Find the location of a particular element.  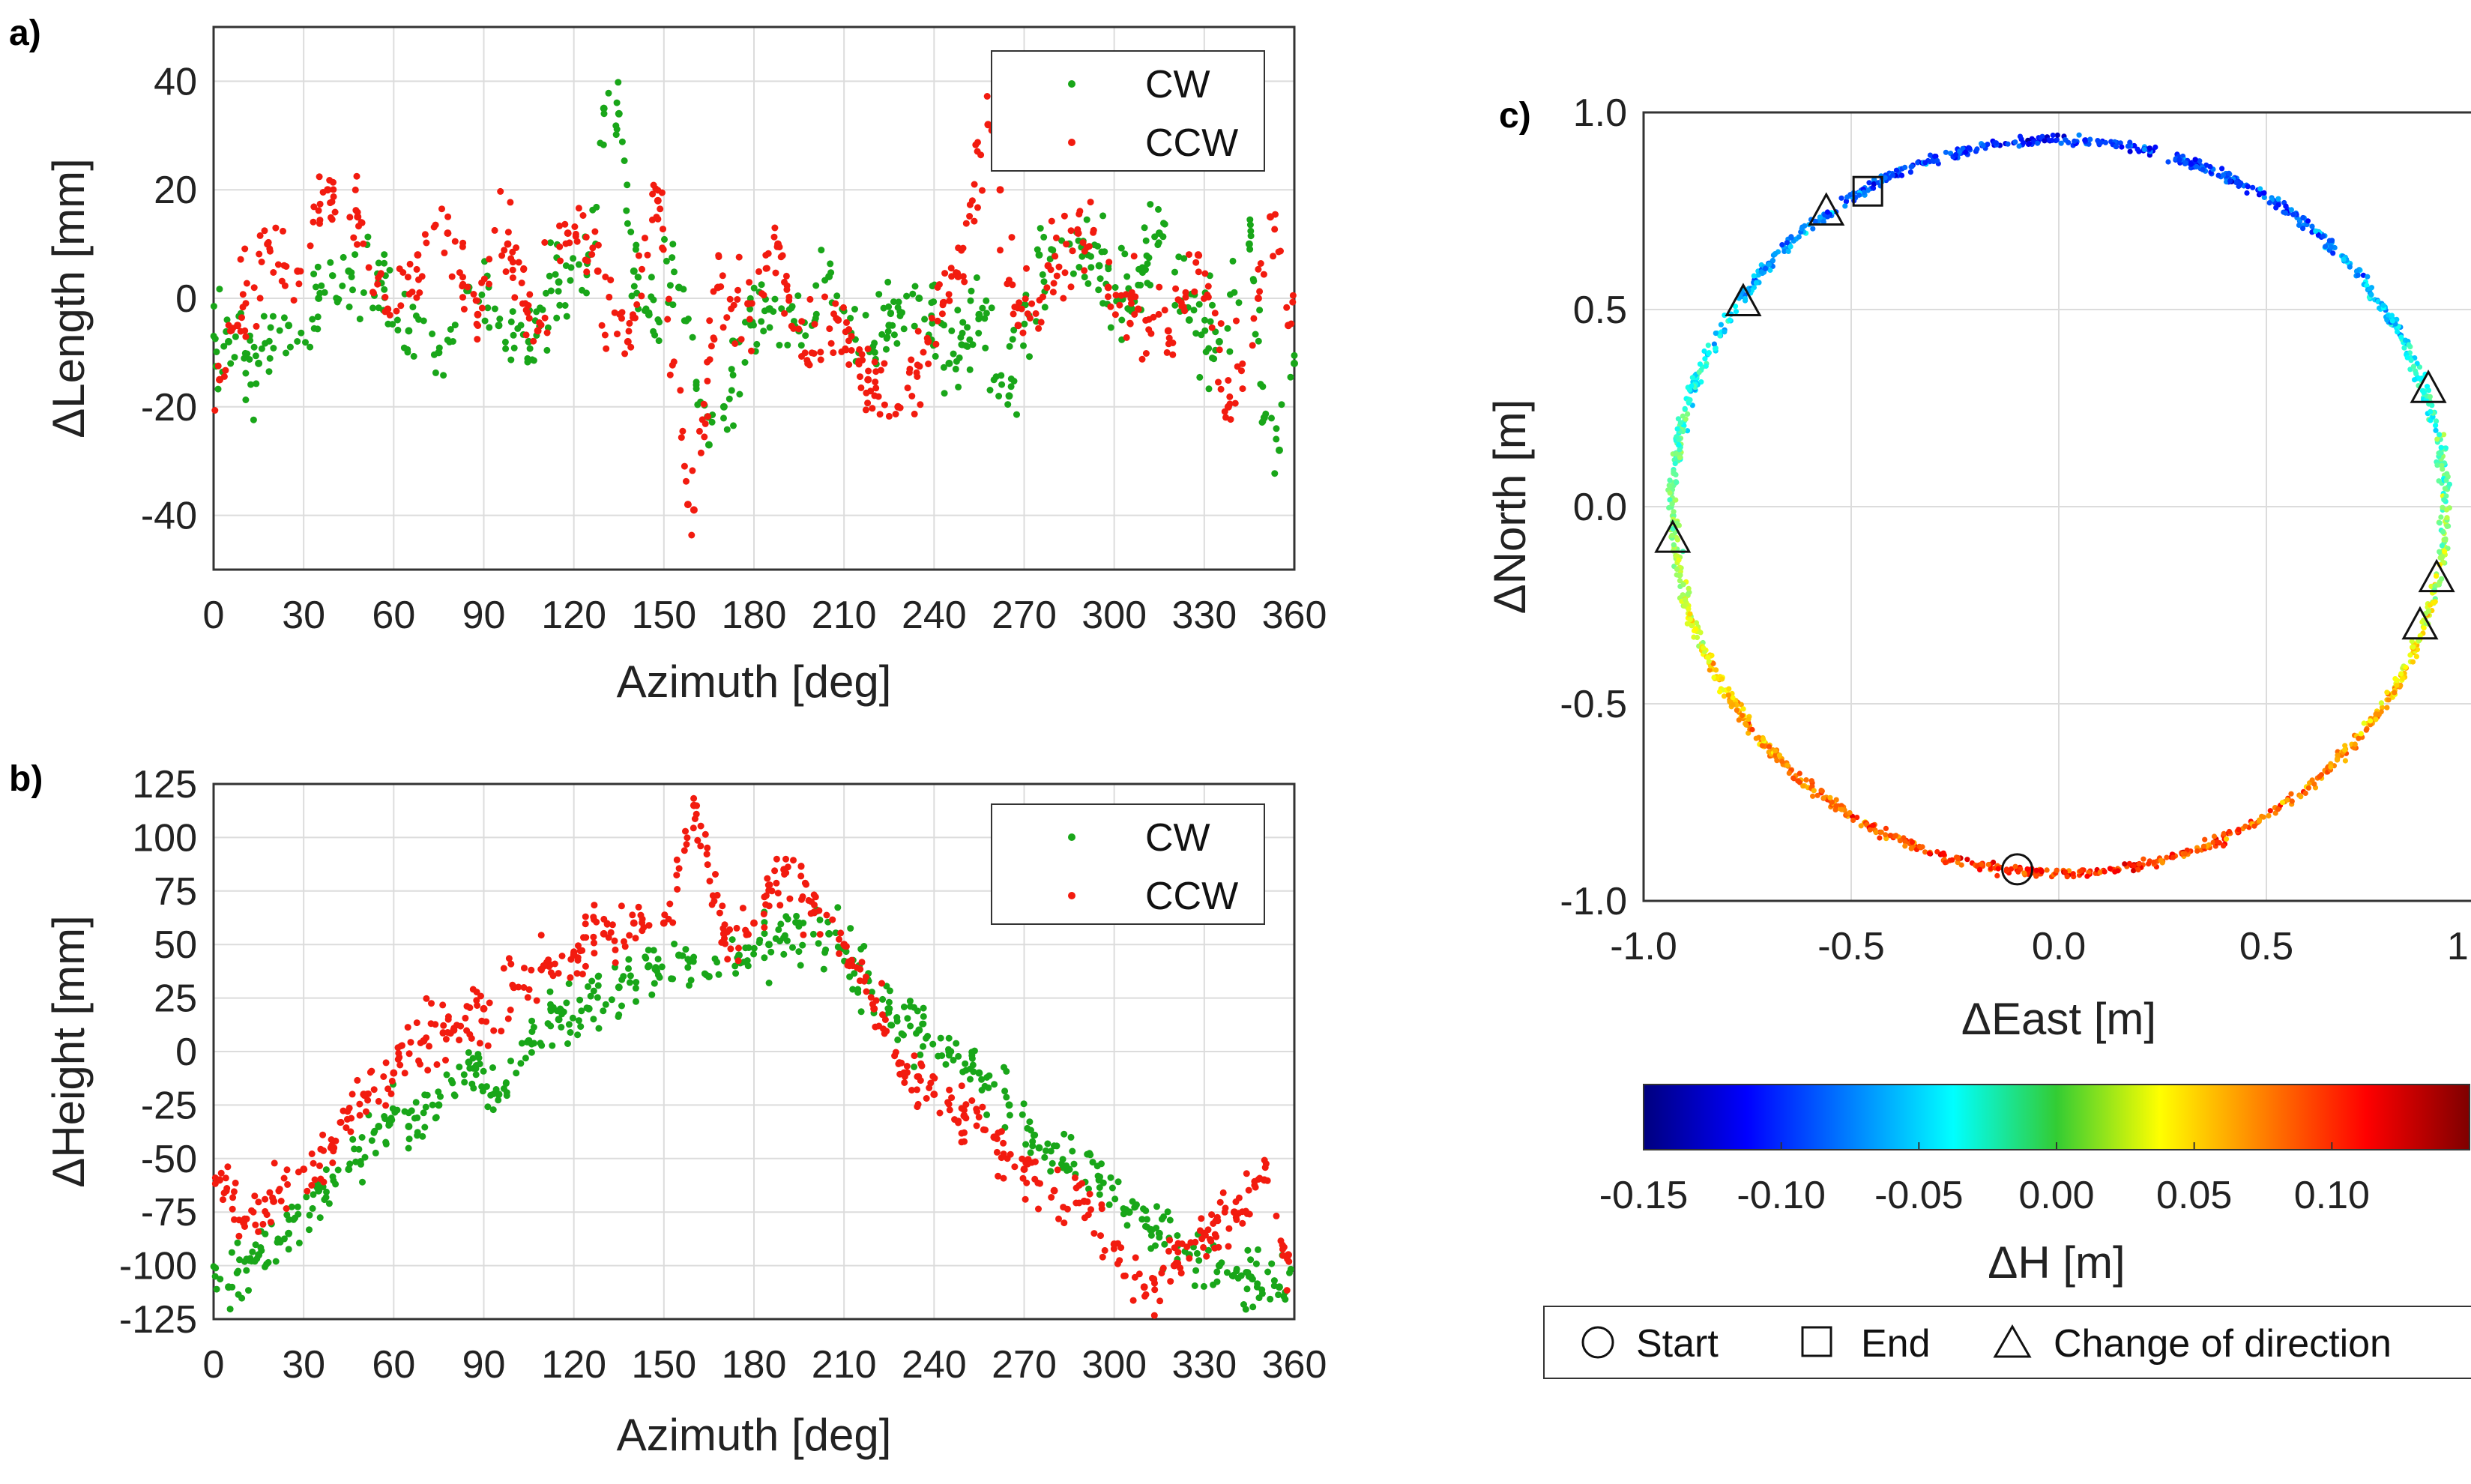

panel-c-ytick-label: 1.0 is located at coordinates (1600, 113).